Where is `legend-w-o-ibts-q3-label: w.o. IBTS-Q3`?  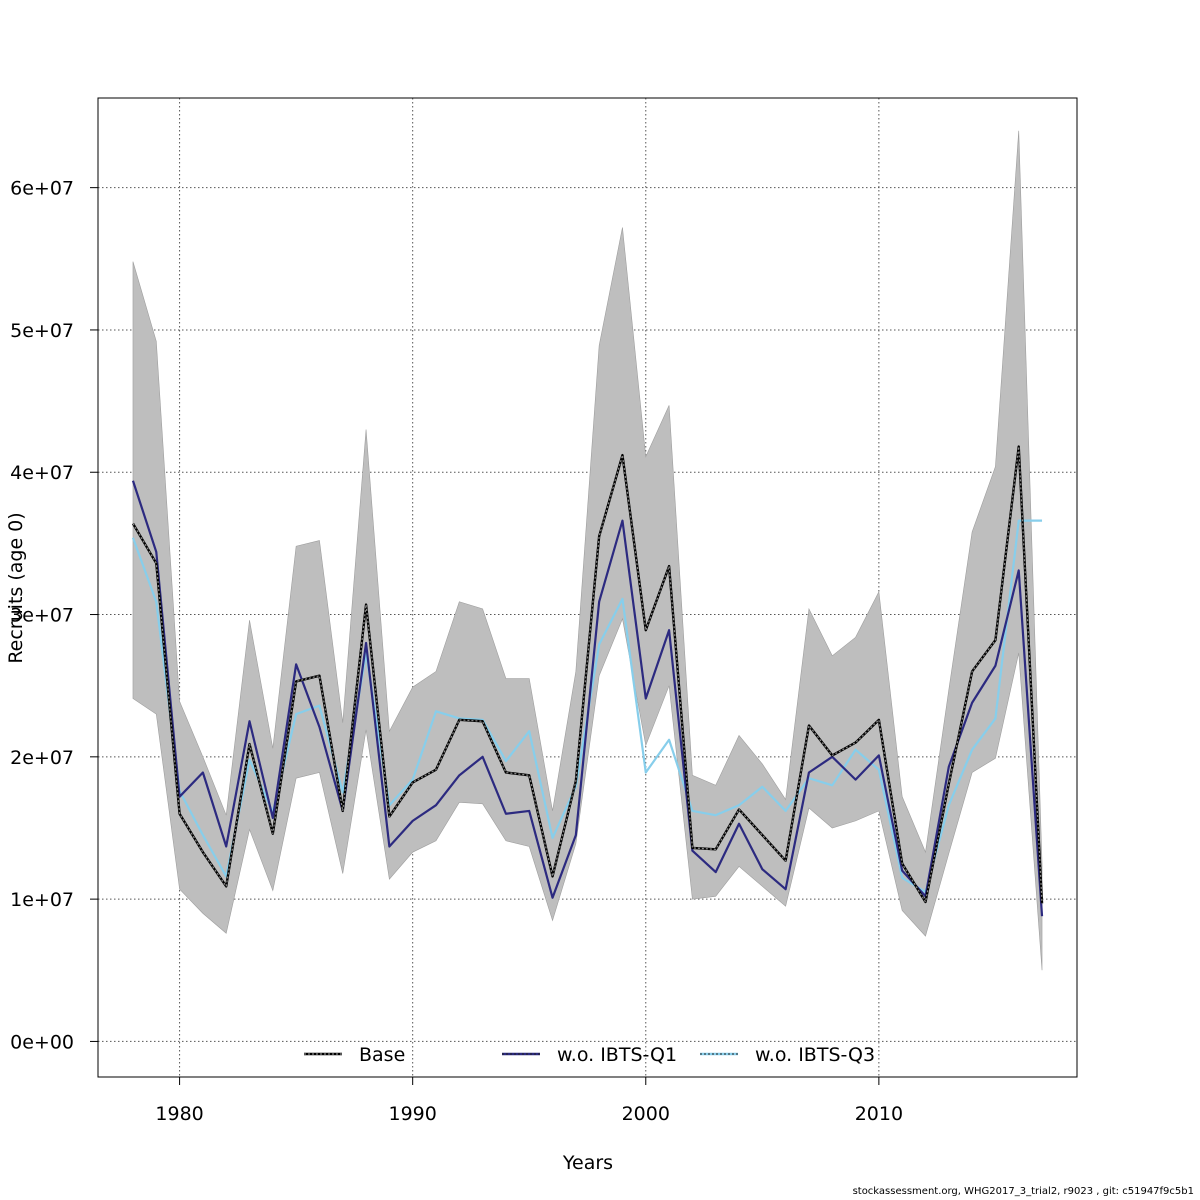
legend-w-o-ibts-q3-label: w.o. IBTS-Q3 is located at coordinates (815, 1055).